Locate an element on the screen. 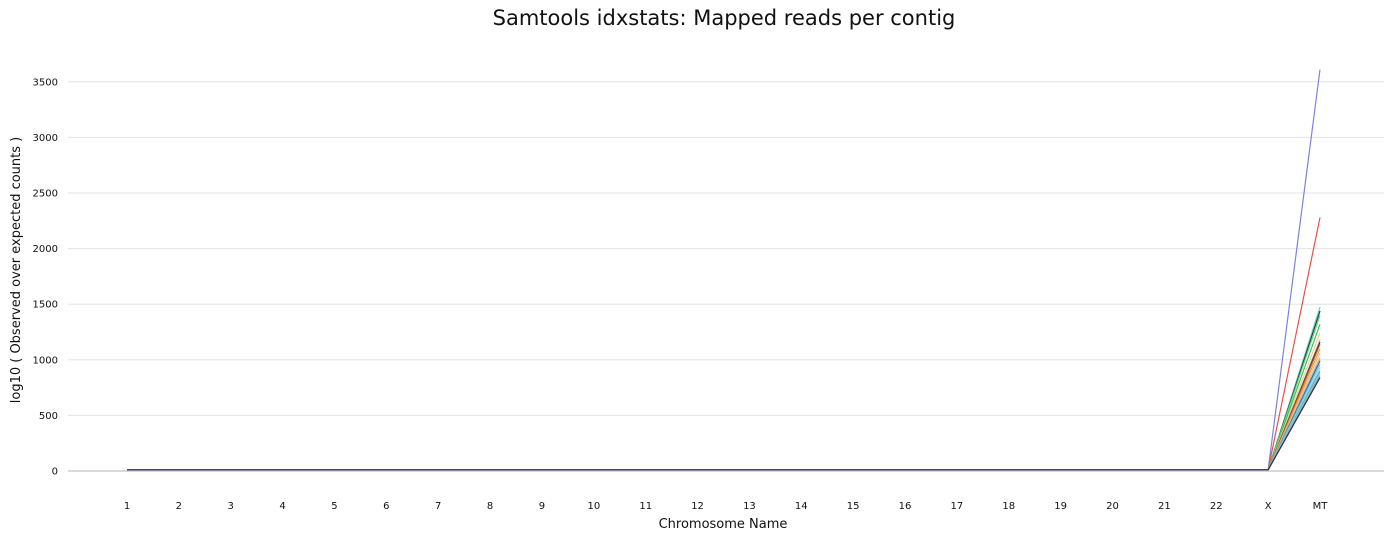  x-tick-label: 16 is located at coordinates (905, 506).